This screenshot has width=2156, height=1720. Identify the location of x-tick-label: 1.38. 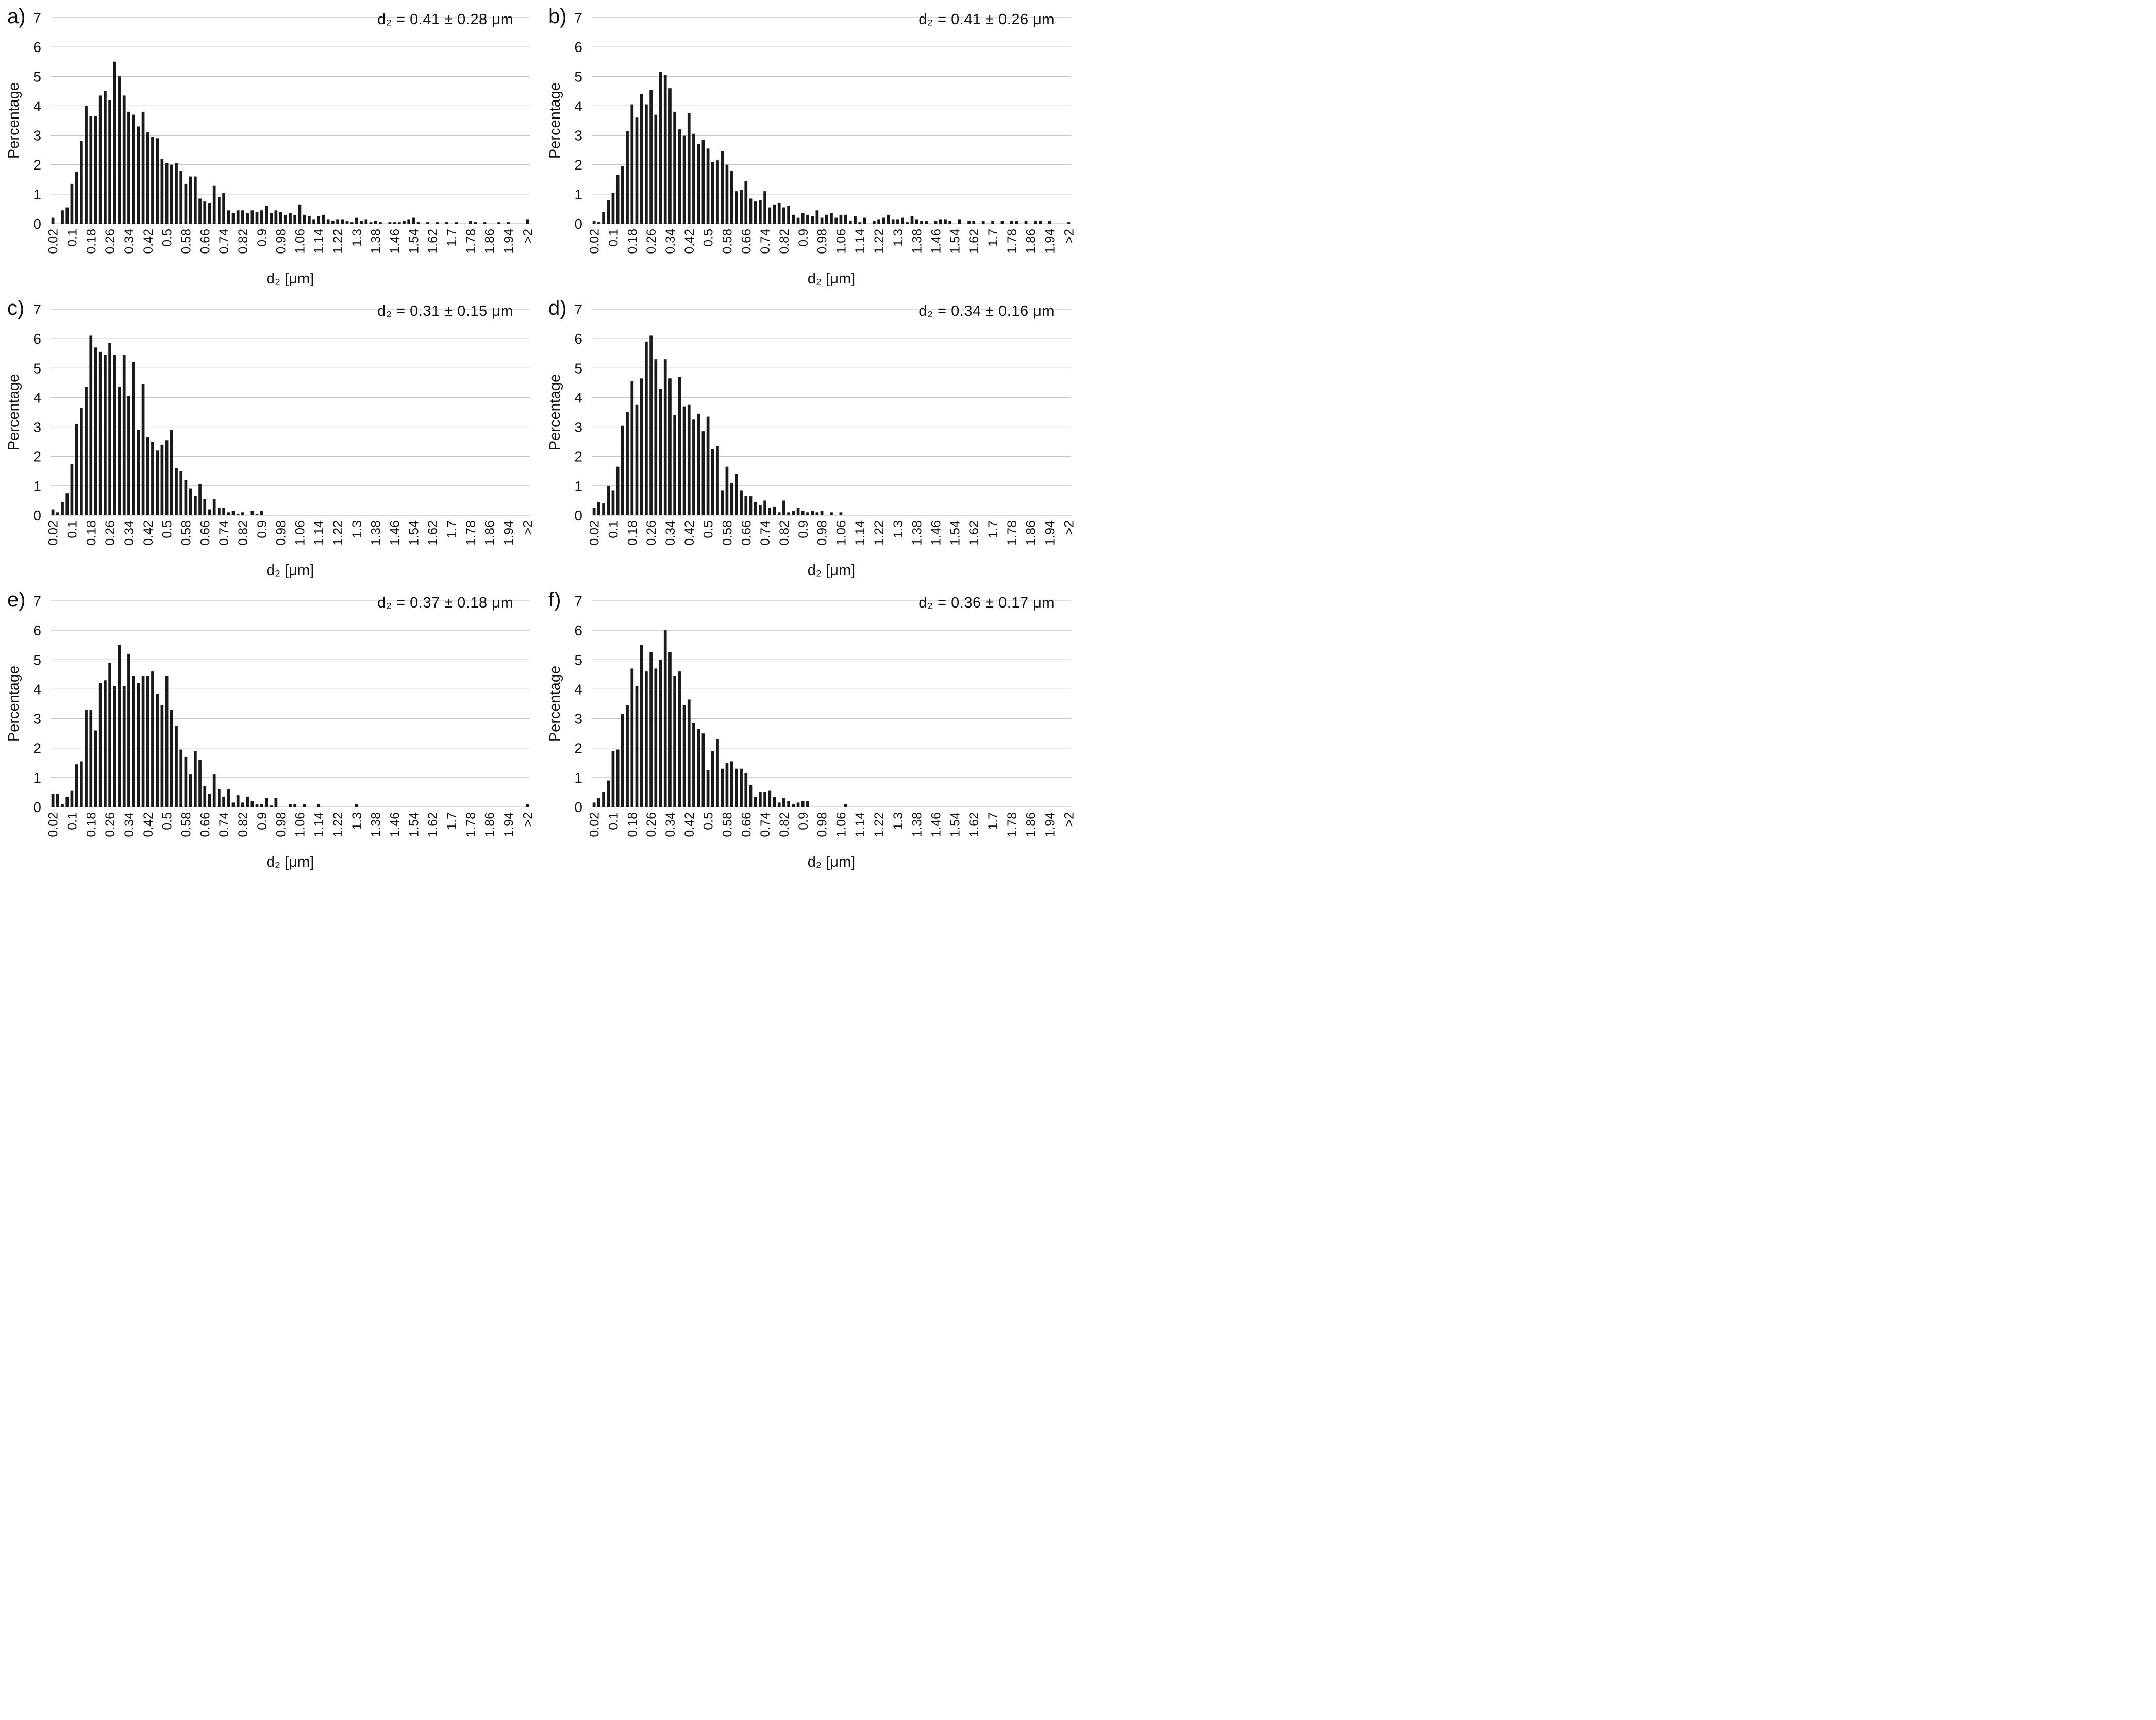
(917, 825).